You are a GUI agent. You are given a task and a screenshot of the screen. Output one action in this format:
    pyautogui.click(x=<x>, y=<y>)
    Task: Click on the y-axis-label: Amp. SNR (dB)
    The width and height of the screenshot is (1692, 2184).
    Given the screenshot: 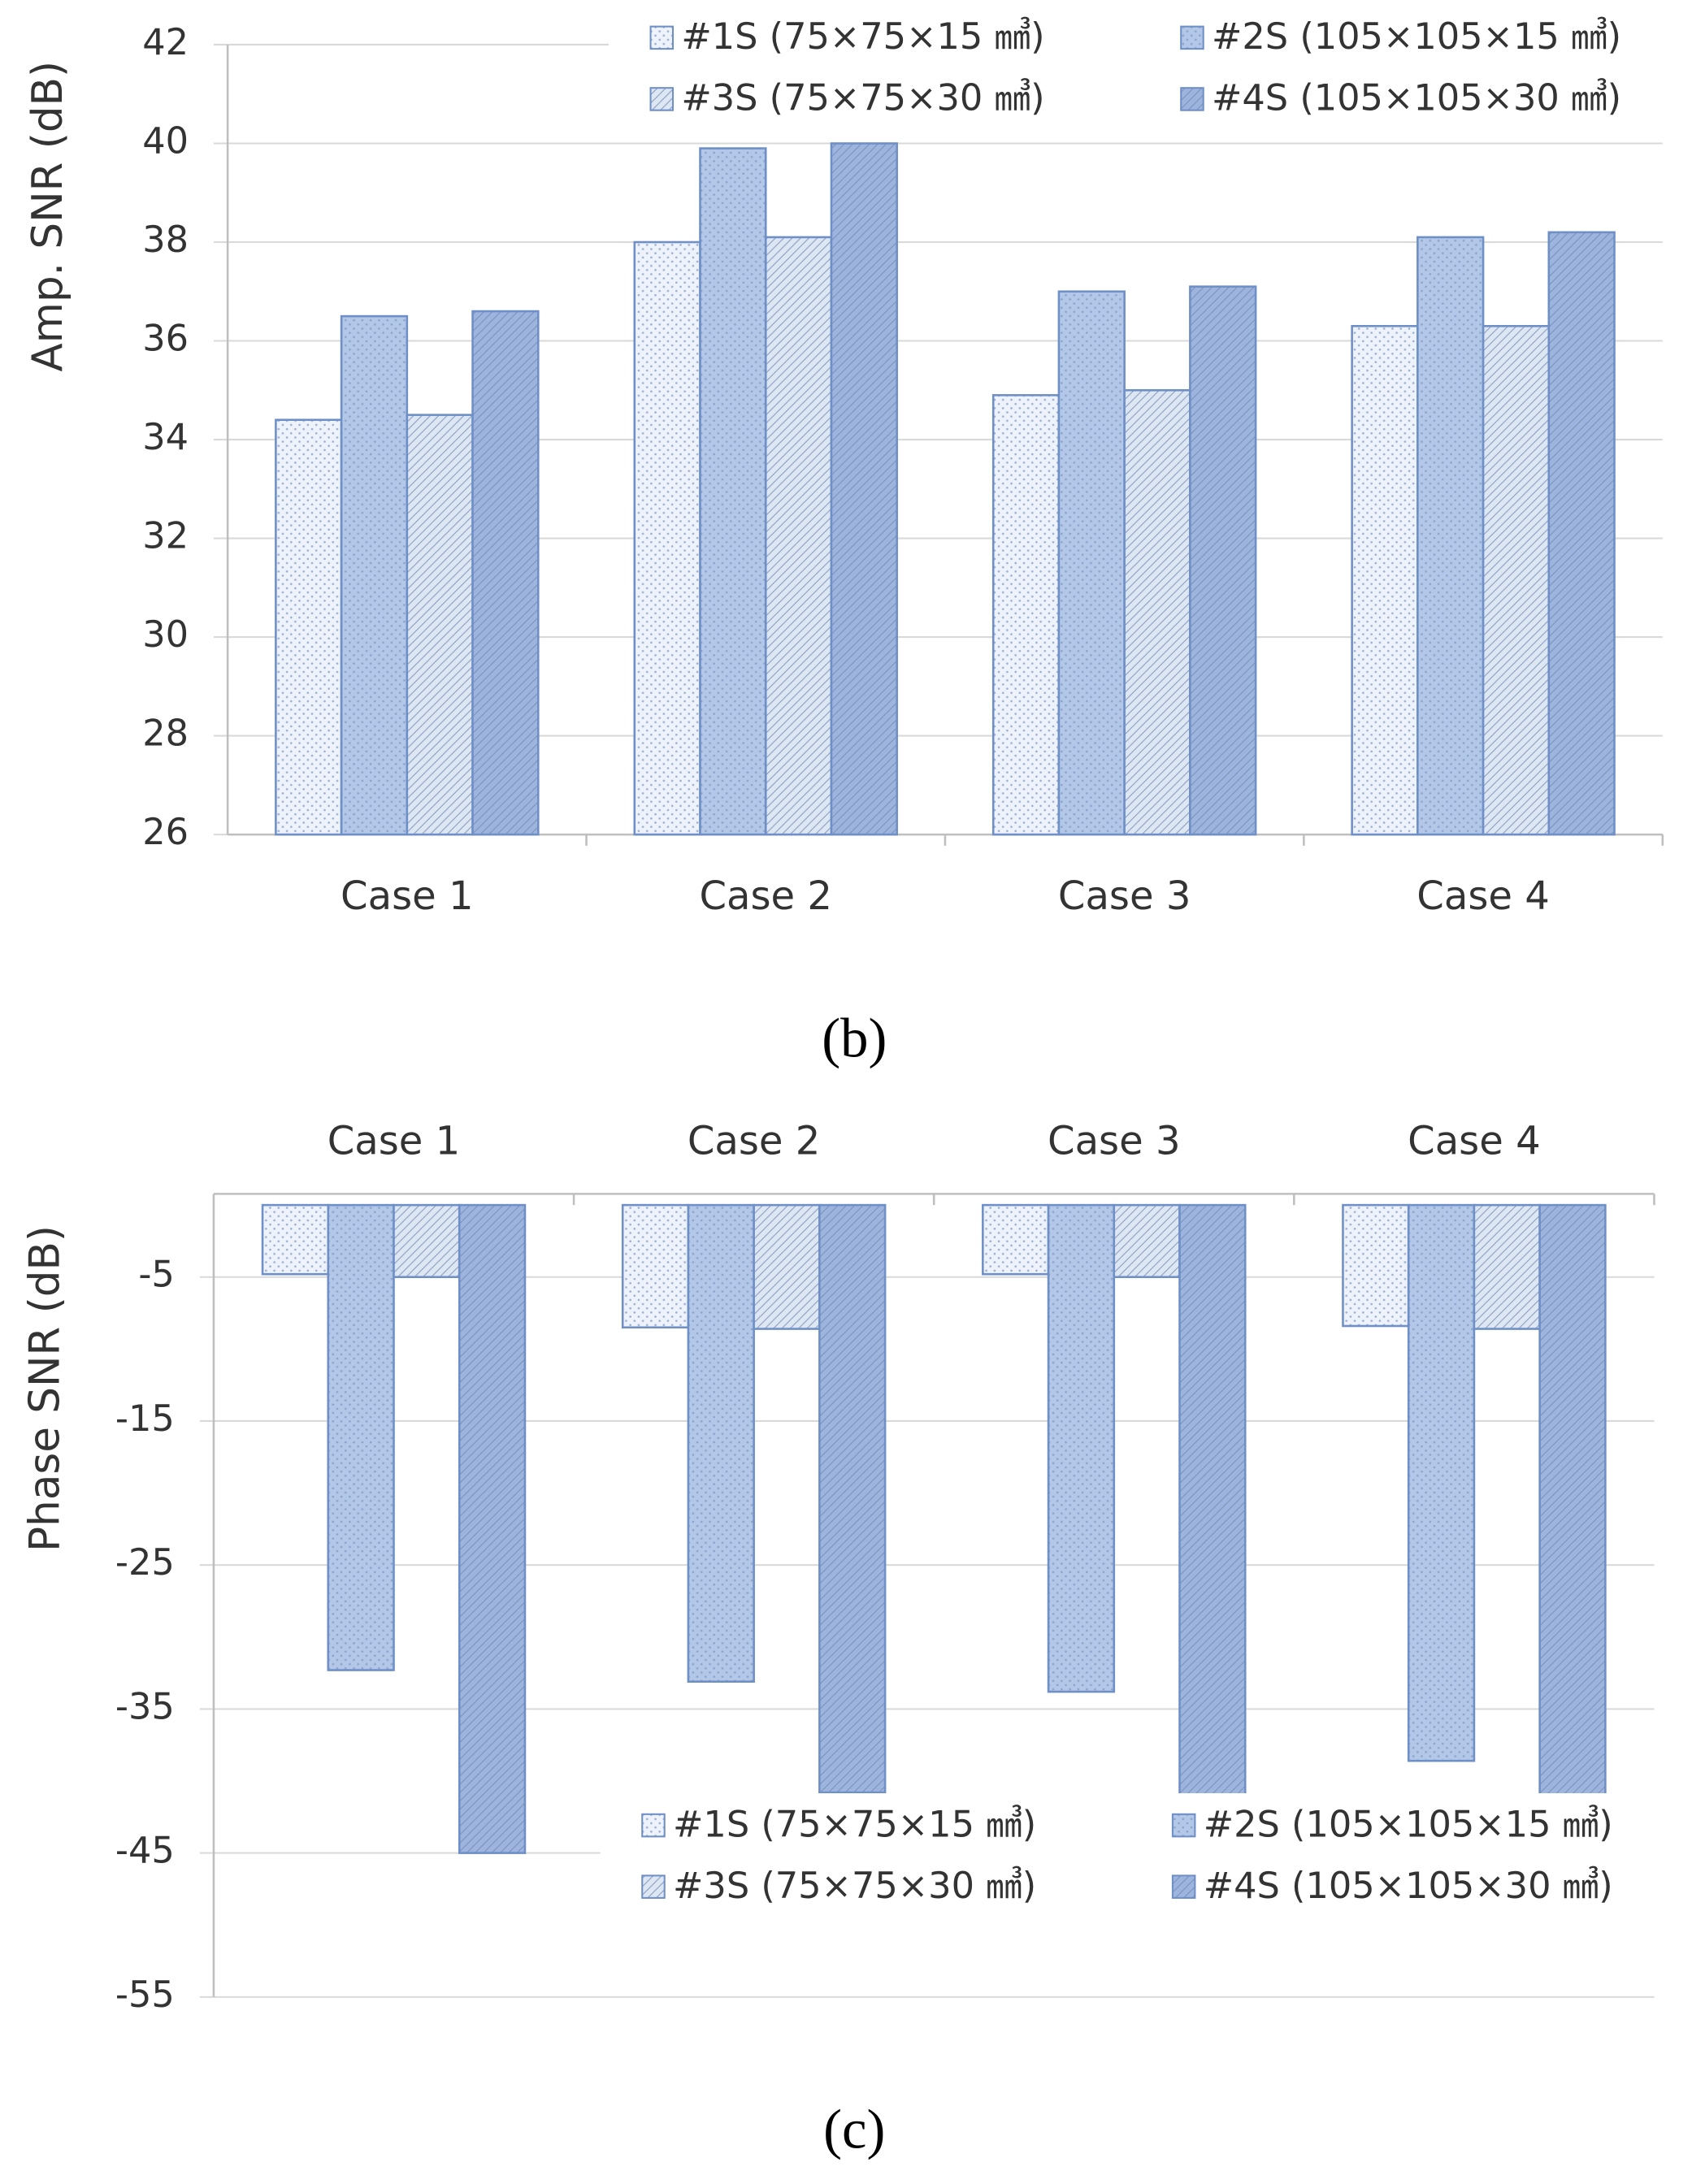 What is the action you would take?
    pyautogui.click(x=48, y=216)
    